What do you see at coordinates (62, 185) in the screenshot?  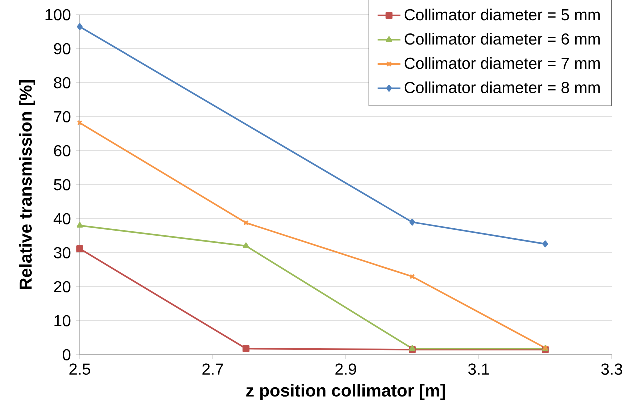 I see `y-tick-label: 50` at bounding box center [62, 185].